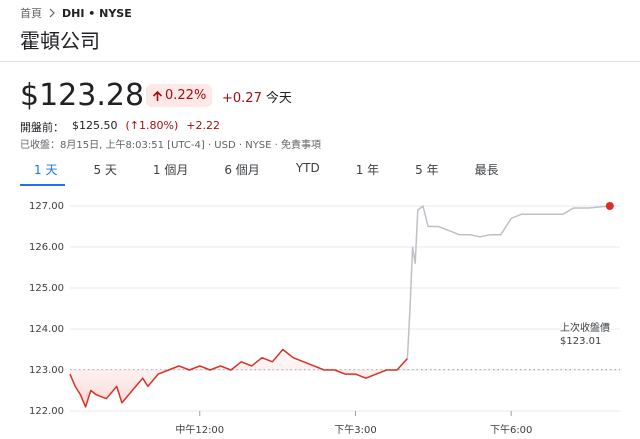 This screenshot has width=640, height=439. I want to click on breadcrumb-ticker: DHI • NYSE, so click(97, 13).